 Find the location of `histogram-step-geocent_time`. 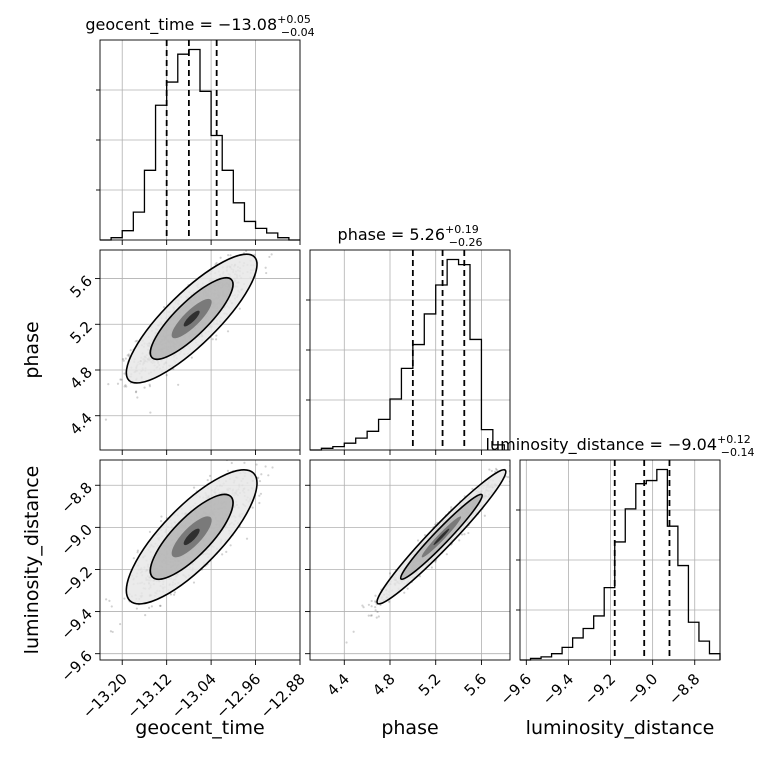

histogram-step-geocent_time is located at coordinates (200, 144).